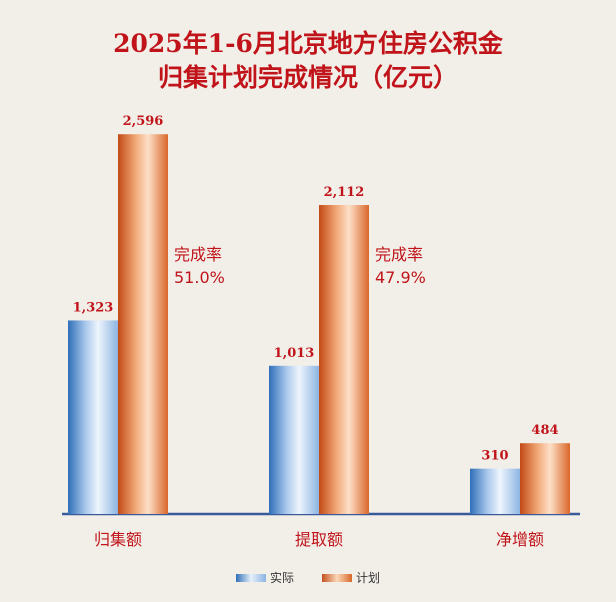 This screenshot has height=602, width=616. I want to click on data-label-plan-1: 2,112, so click(344, 192).